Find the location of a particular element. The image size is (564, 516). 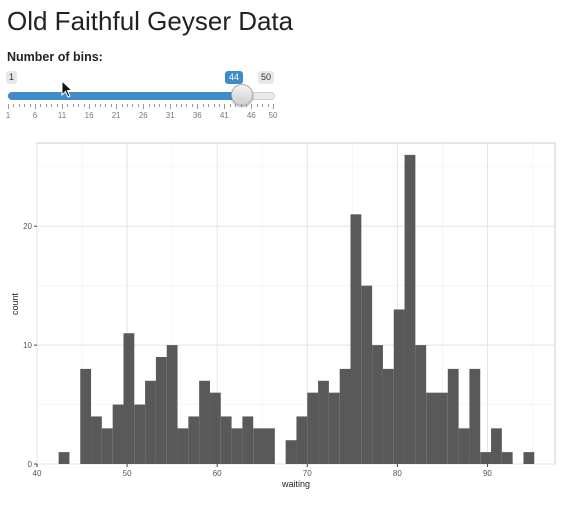

x-tick-label: 60 is located at coordinates (217, 473).